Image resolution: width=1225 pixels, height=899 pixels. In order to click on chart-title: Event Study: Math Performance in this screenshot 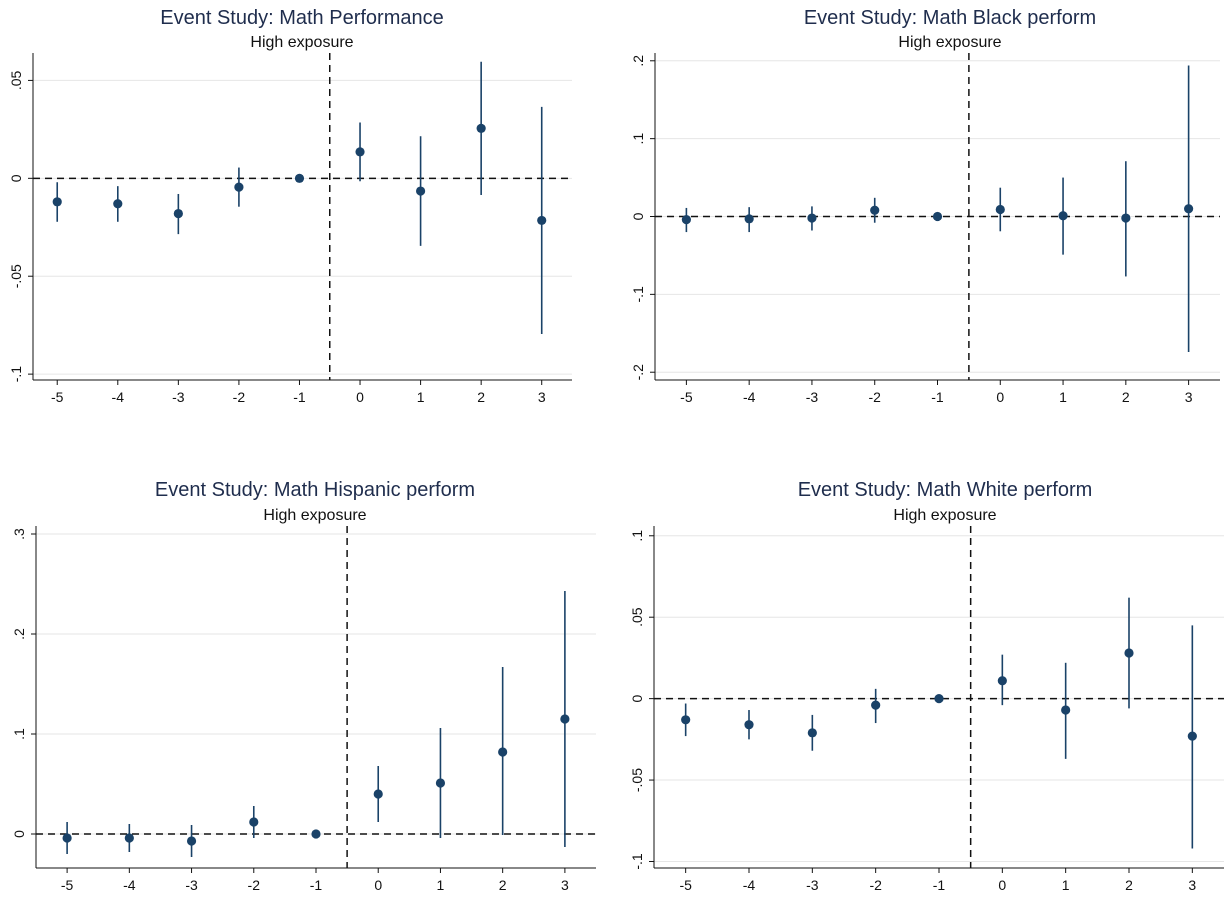, I will do `click(301, 18)`.